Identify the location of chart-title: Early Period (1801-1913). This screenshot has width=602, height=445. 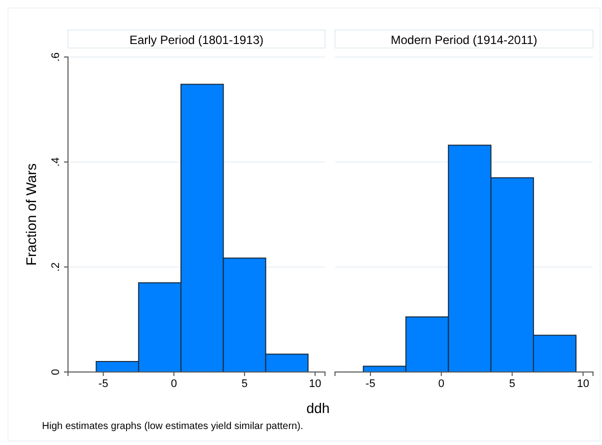
(196, 40).